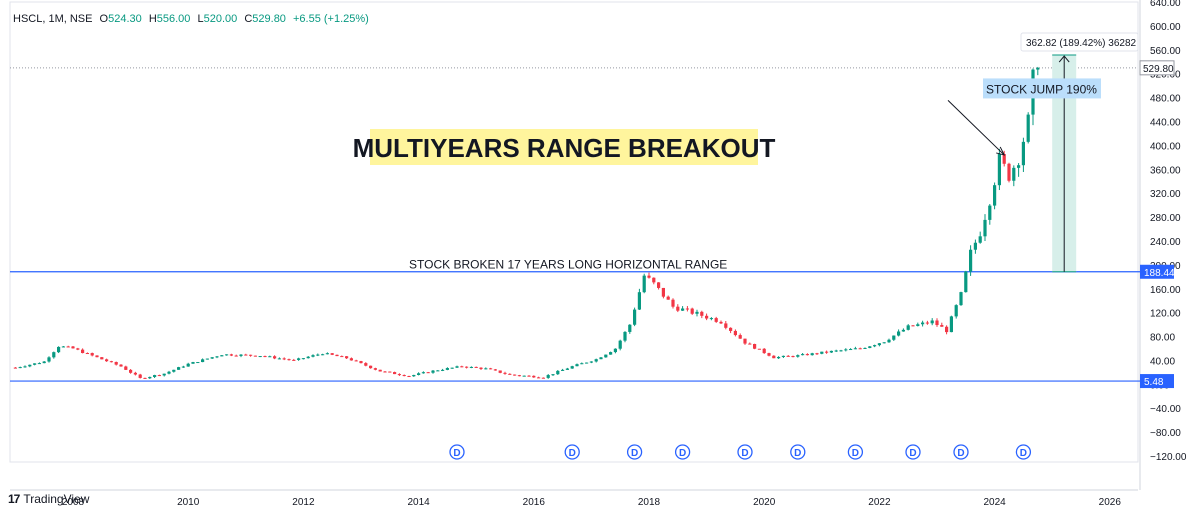 Image resolution: width=1200 pixels, height=512 pixels. I want to click on measure-label: 362.82 (189.42%) 36282, so click(1081, 43).